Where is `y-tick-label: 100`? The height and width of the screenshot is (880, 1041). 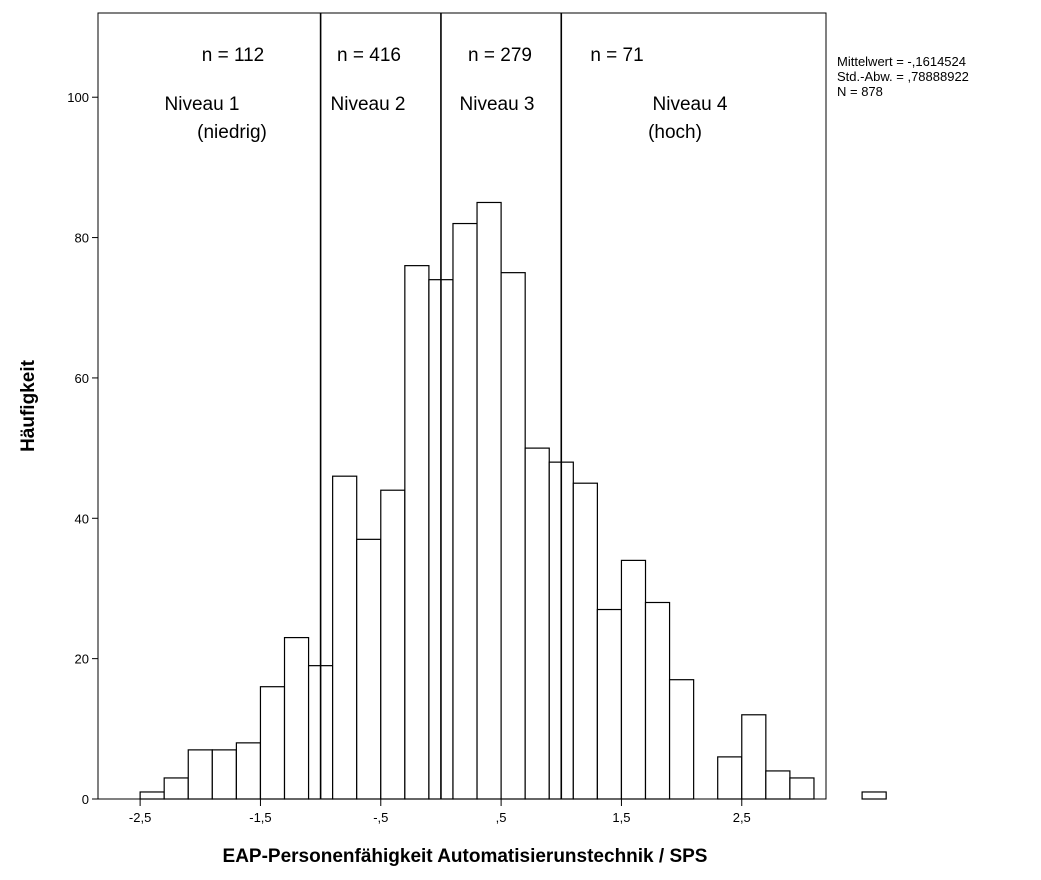 y-tick-label: 100 is located at coordinates (78, 97).